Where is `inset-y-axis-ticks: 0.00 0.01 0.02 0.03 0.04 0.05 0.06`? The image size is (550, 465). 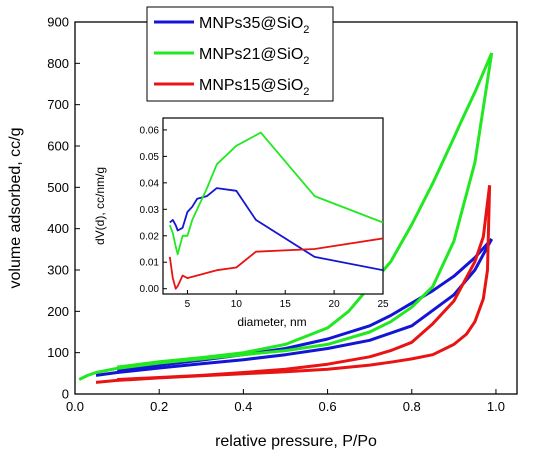
inset-y-axis-ticks: 0.00 0.01 0.02 0.03 0.04 0.05 0.06 is located at coordinates (153, 210).